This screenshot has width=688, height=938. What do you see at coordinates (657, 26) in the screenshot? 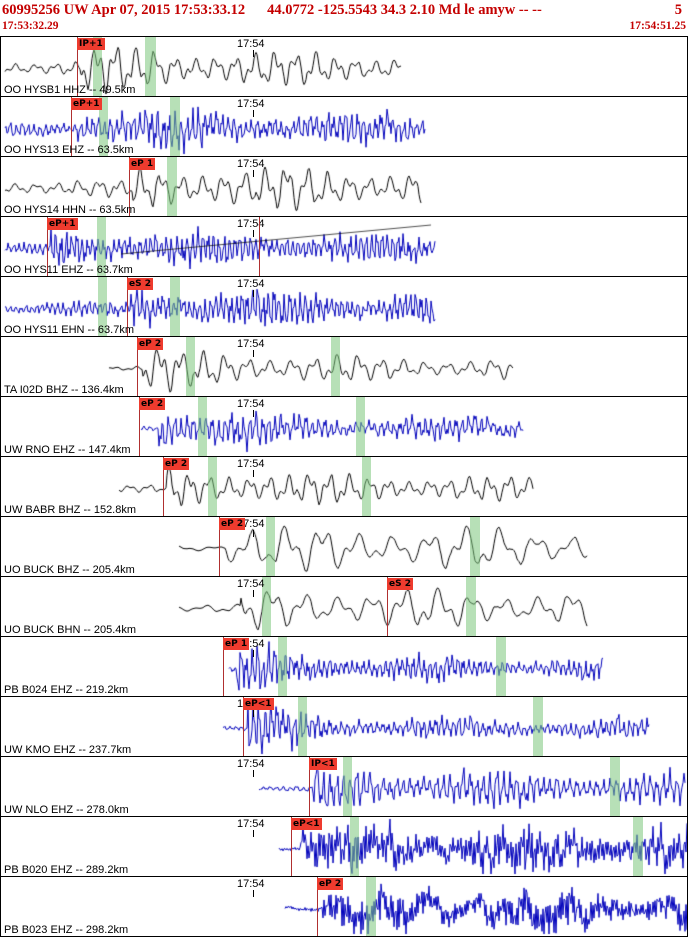
I see `window-end-time: 17:54:51.25` at bounding box center [657, 26].